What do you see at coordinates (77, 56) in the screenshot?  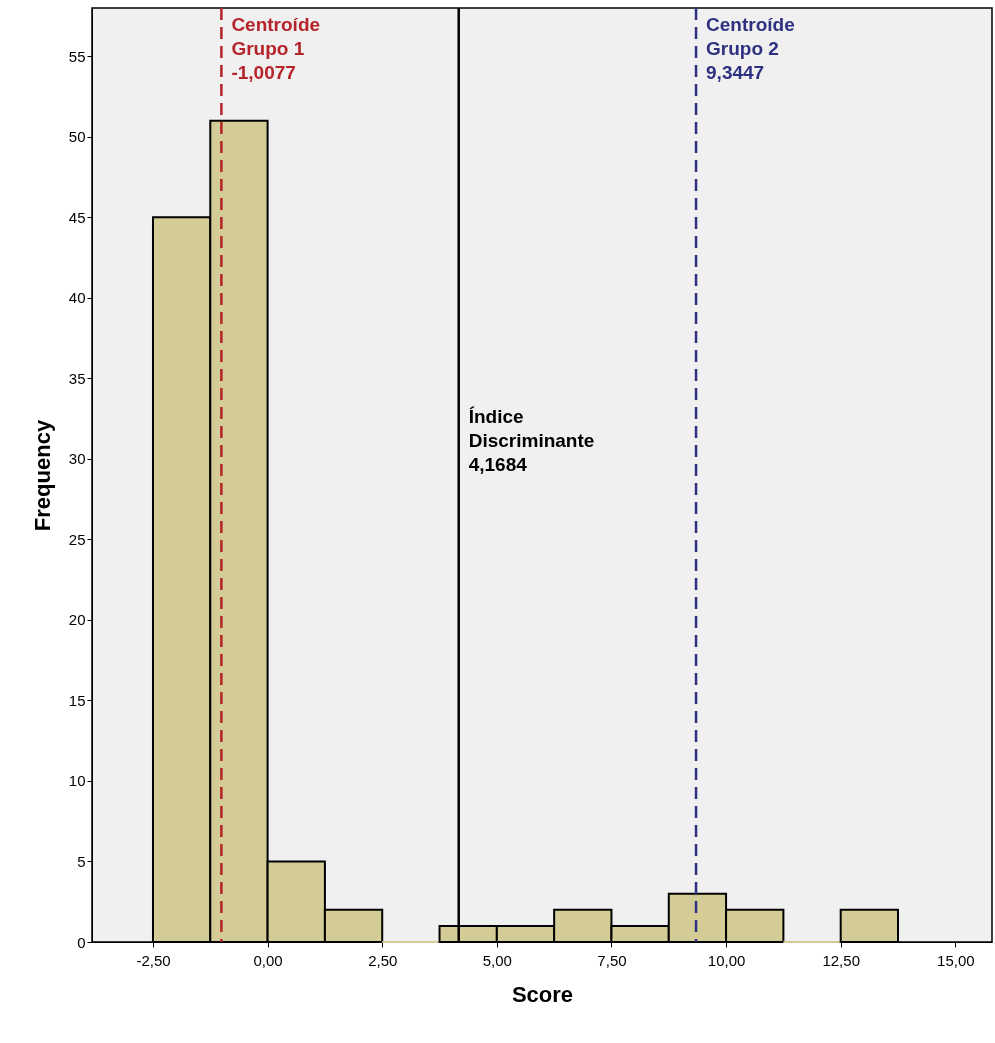 I see `y-tick-label: 55` at bounding box center [77, 56].